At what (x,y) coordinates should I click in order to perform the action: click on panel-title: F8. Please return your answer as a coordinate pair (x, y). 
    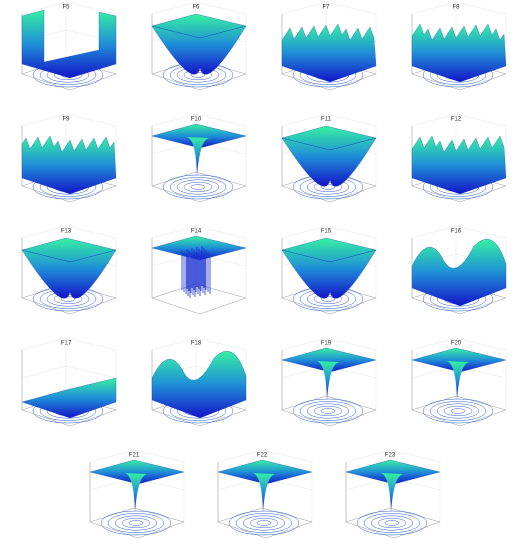
    Looking at the image, I should click on (456, 8).